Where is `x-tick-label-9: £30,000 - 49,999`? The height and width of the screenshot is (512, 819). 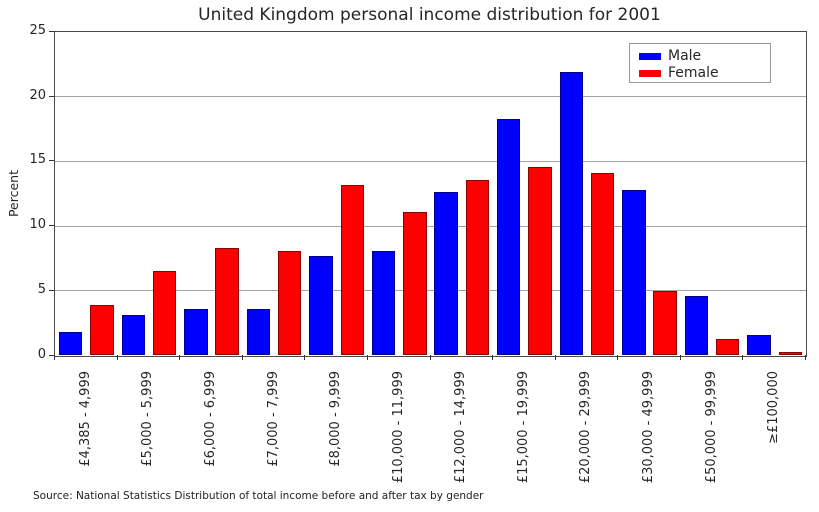 x-tick-label-9: £30,000 - 49,999 is located at coordinates (649, 427).